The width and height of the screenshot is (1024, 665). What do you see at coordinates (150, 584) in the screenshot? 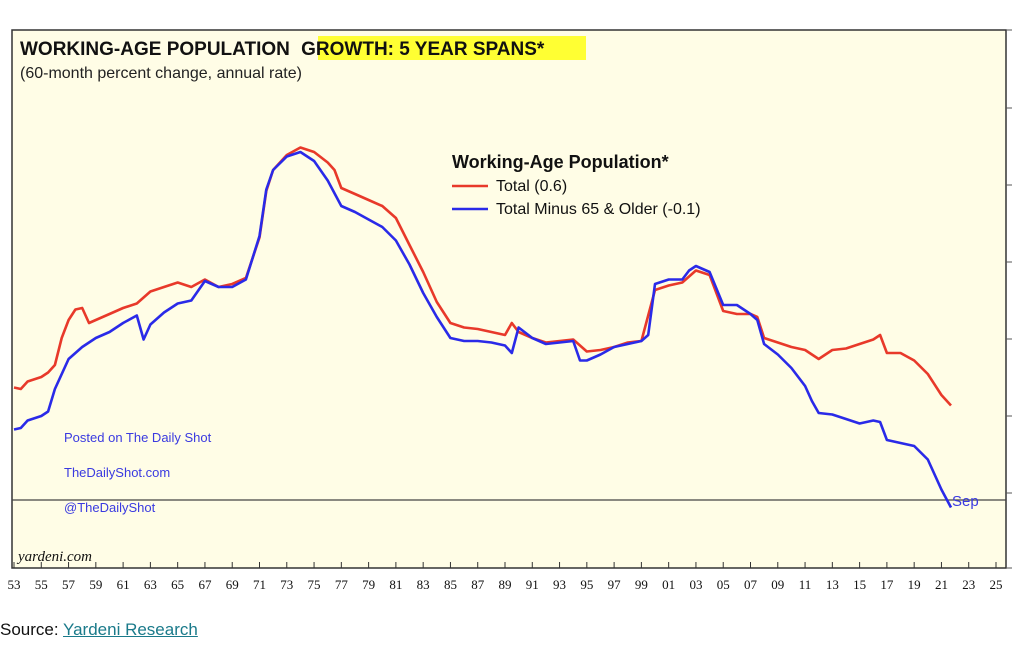
I see `x-tick-label: 63` at bounding box center [150, 584].